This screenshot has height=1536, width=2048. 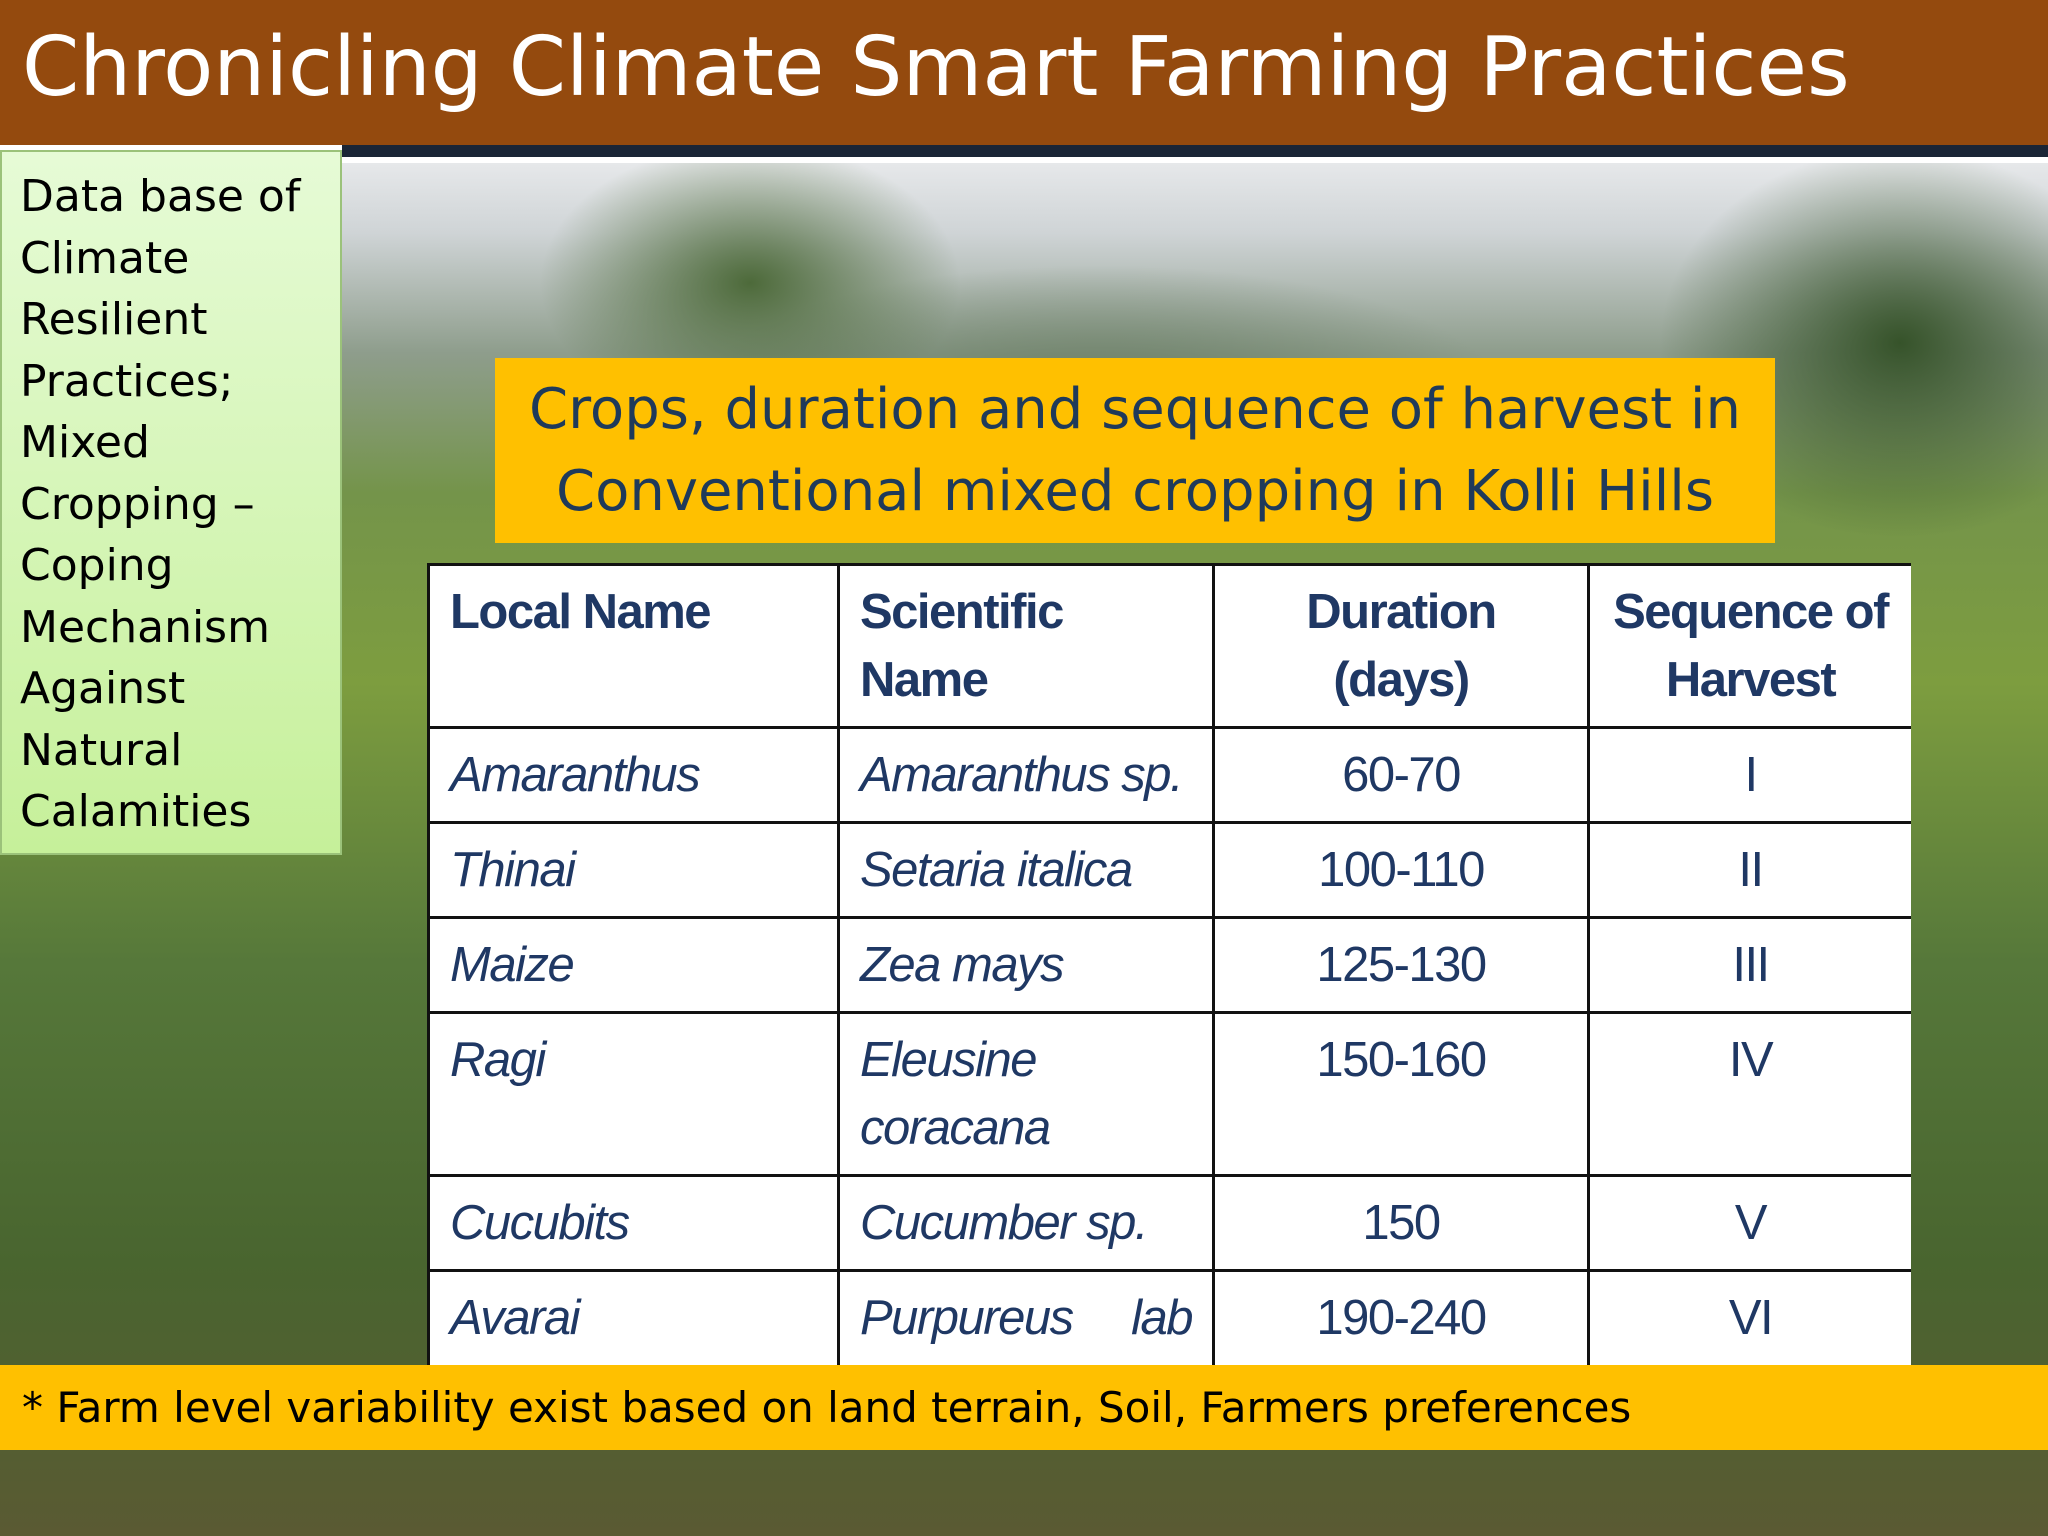 I want to click on table-row: Amaranthus Amaranthus sp. 60-70 I, so click(x=1169, y=775).